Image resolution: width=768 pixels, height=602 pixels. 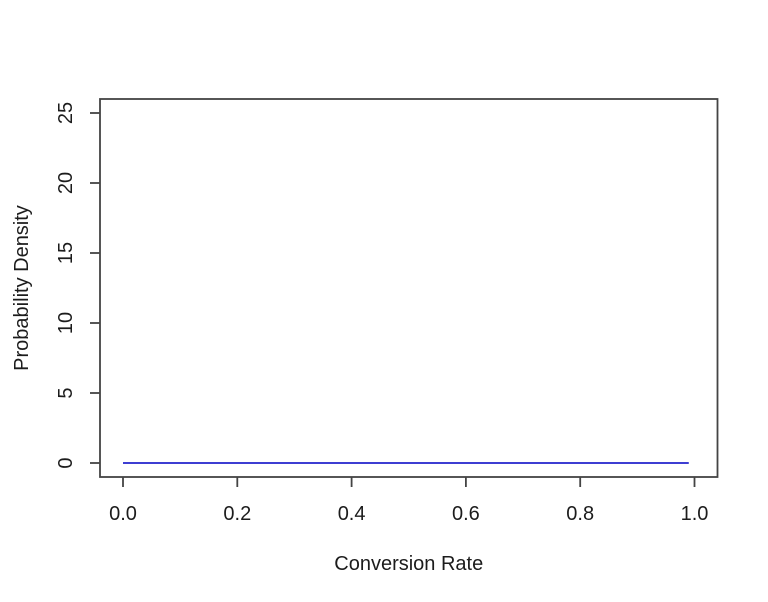 What do you see at coordinates (580, 514) in the screenshot?
I see `x-tick-label: 0.8` at bounding box center [580, 514].